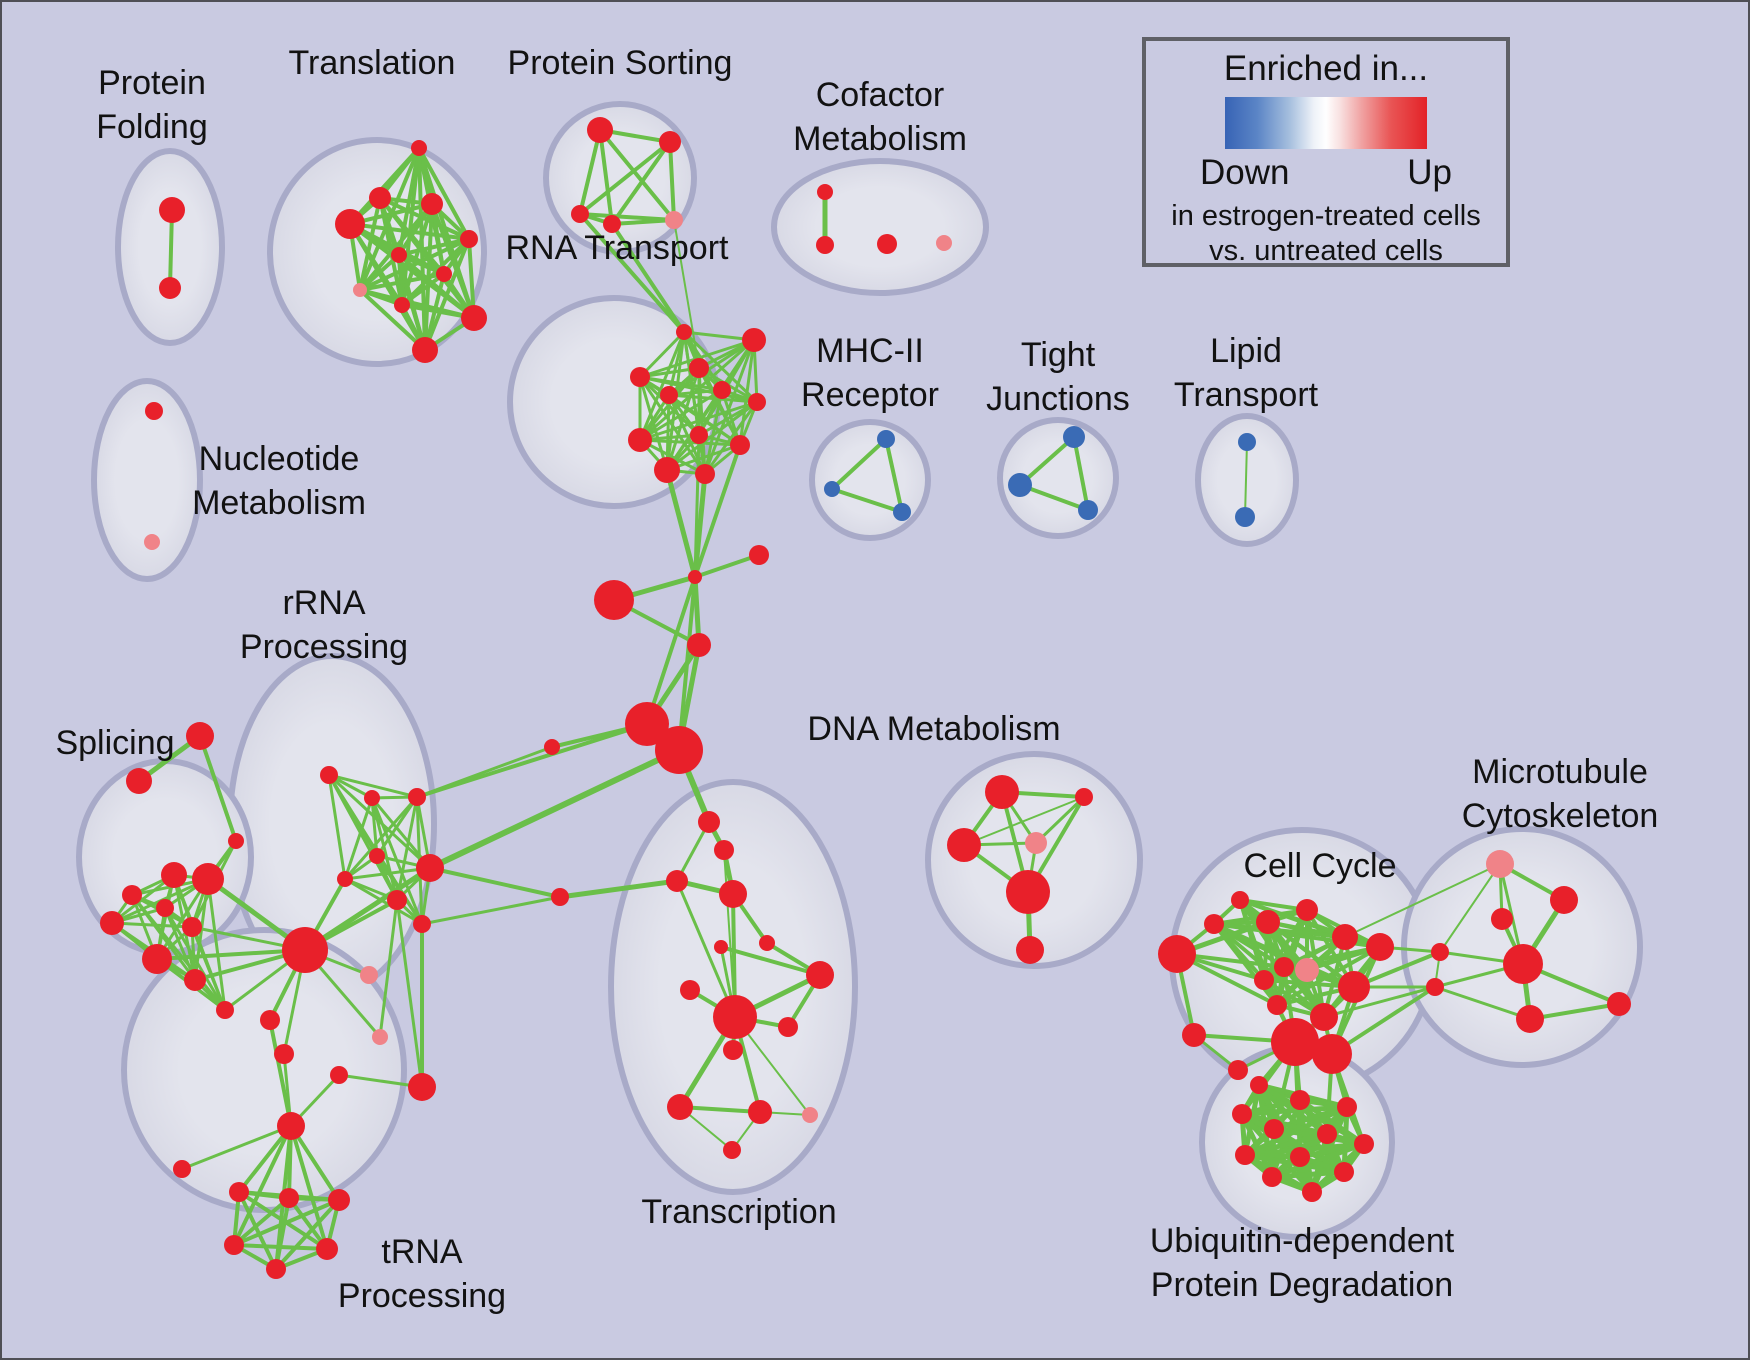 The width and height of the screenshot is (1750, 1360). What do you see at coordinates (1326, 251) in the screenshot?
I see `legend-subtitle-line2: vs. untreated cells` at bounding box center [1326, 251].